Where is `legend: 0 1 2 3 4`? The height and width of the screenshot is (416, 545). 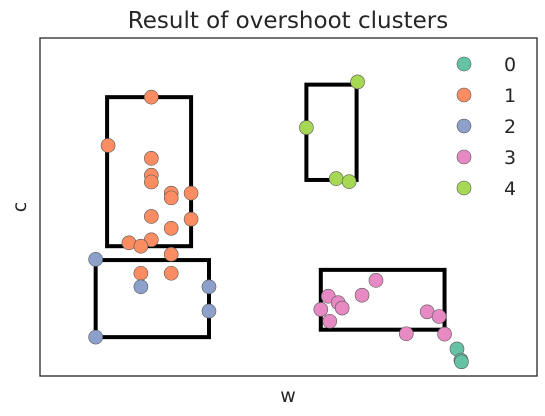
legend: 0 1 2 3 4 is located at coordinates (486, 127).